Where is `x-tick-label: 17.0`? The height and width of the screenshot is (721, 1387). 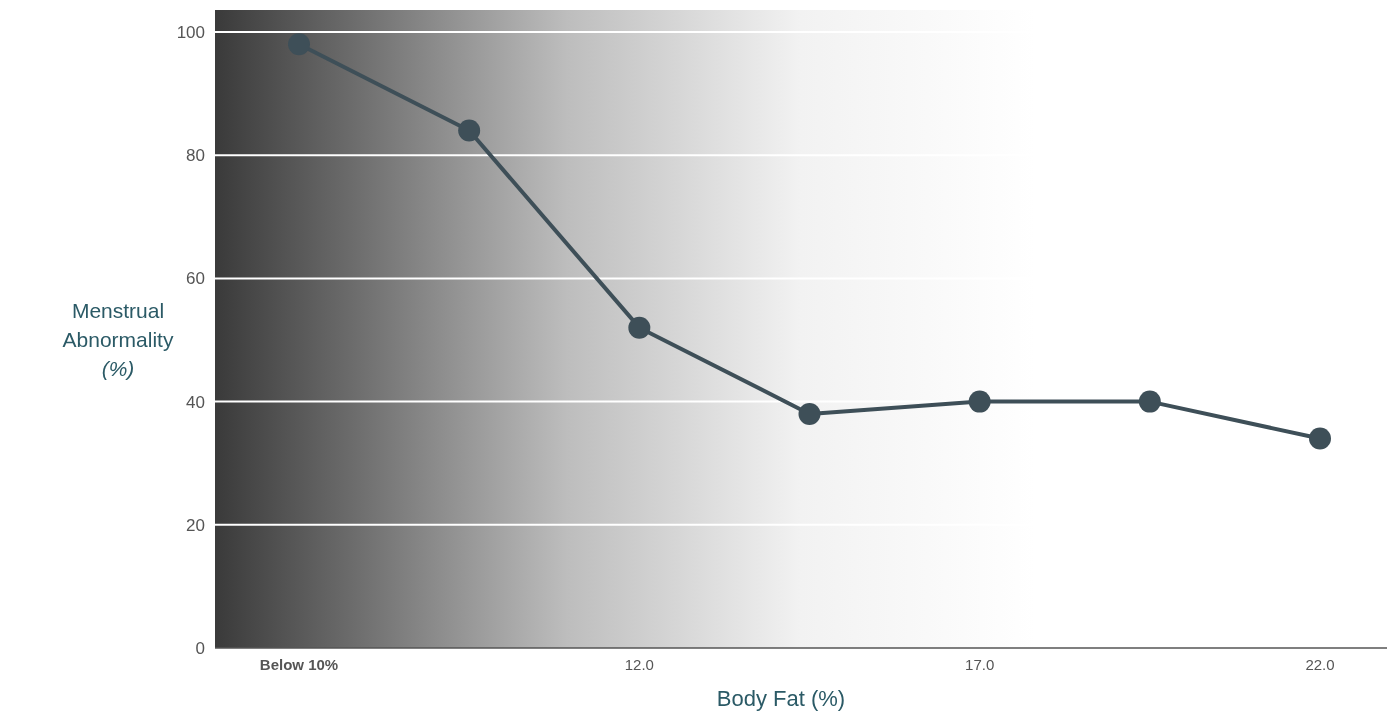
x-tick-label: 17.0 is located at coordinates (980, 664).